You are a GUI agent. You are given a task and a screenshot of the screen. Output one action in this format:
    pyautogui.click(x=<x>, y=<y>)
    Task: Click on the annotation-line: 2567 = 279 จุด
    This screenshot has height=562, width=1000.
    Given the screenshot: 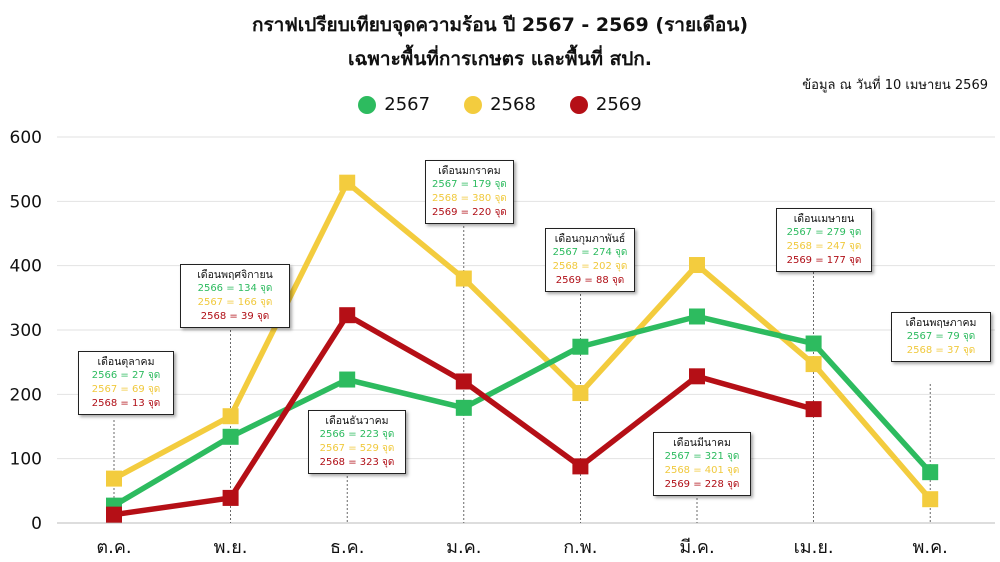 What is the action you would take?
    pyautogui.click(x=824, y=232)
    